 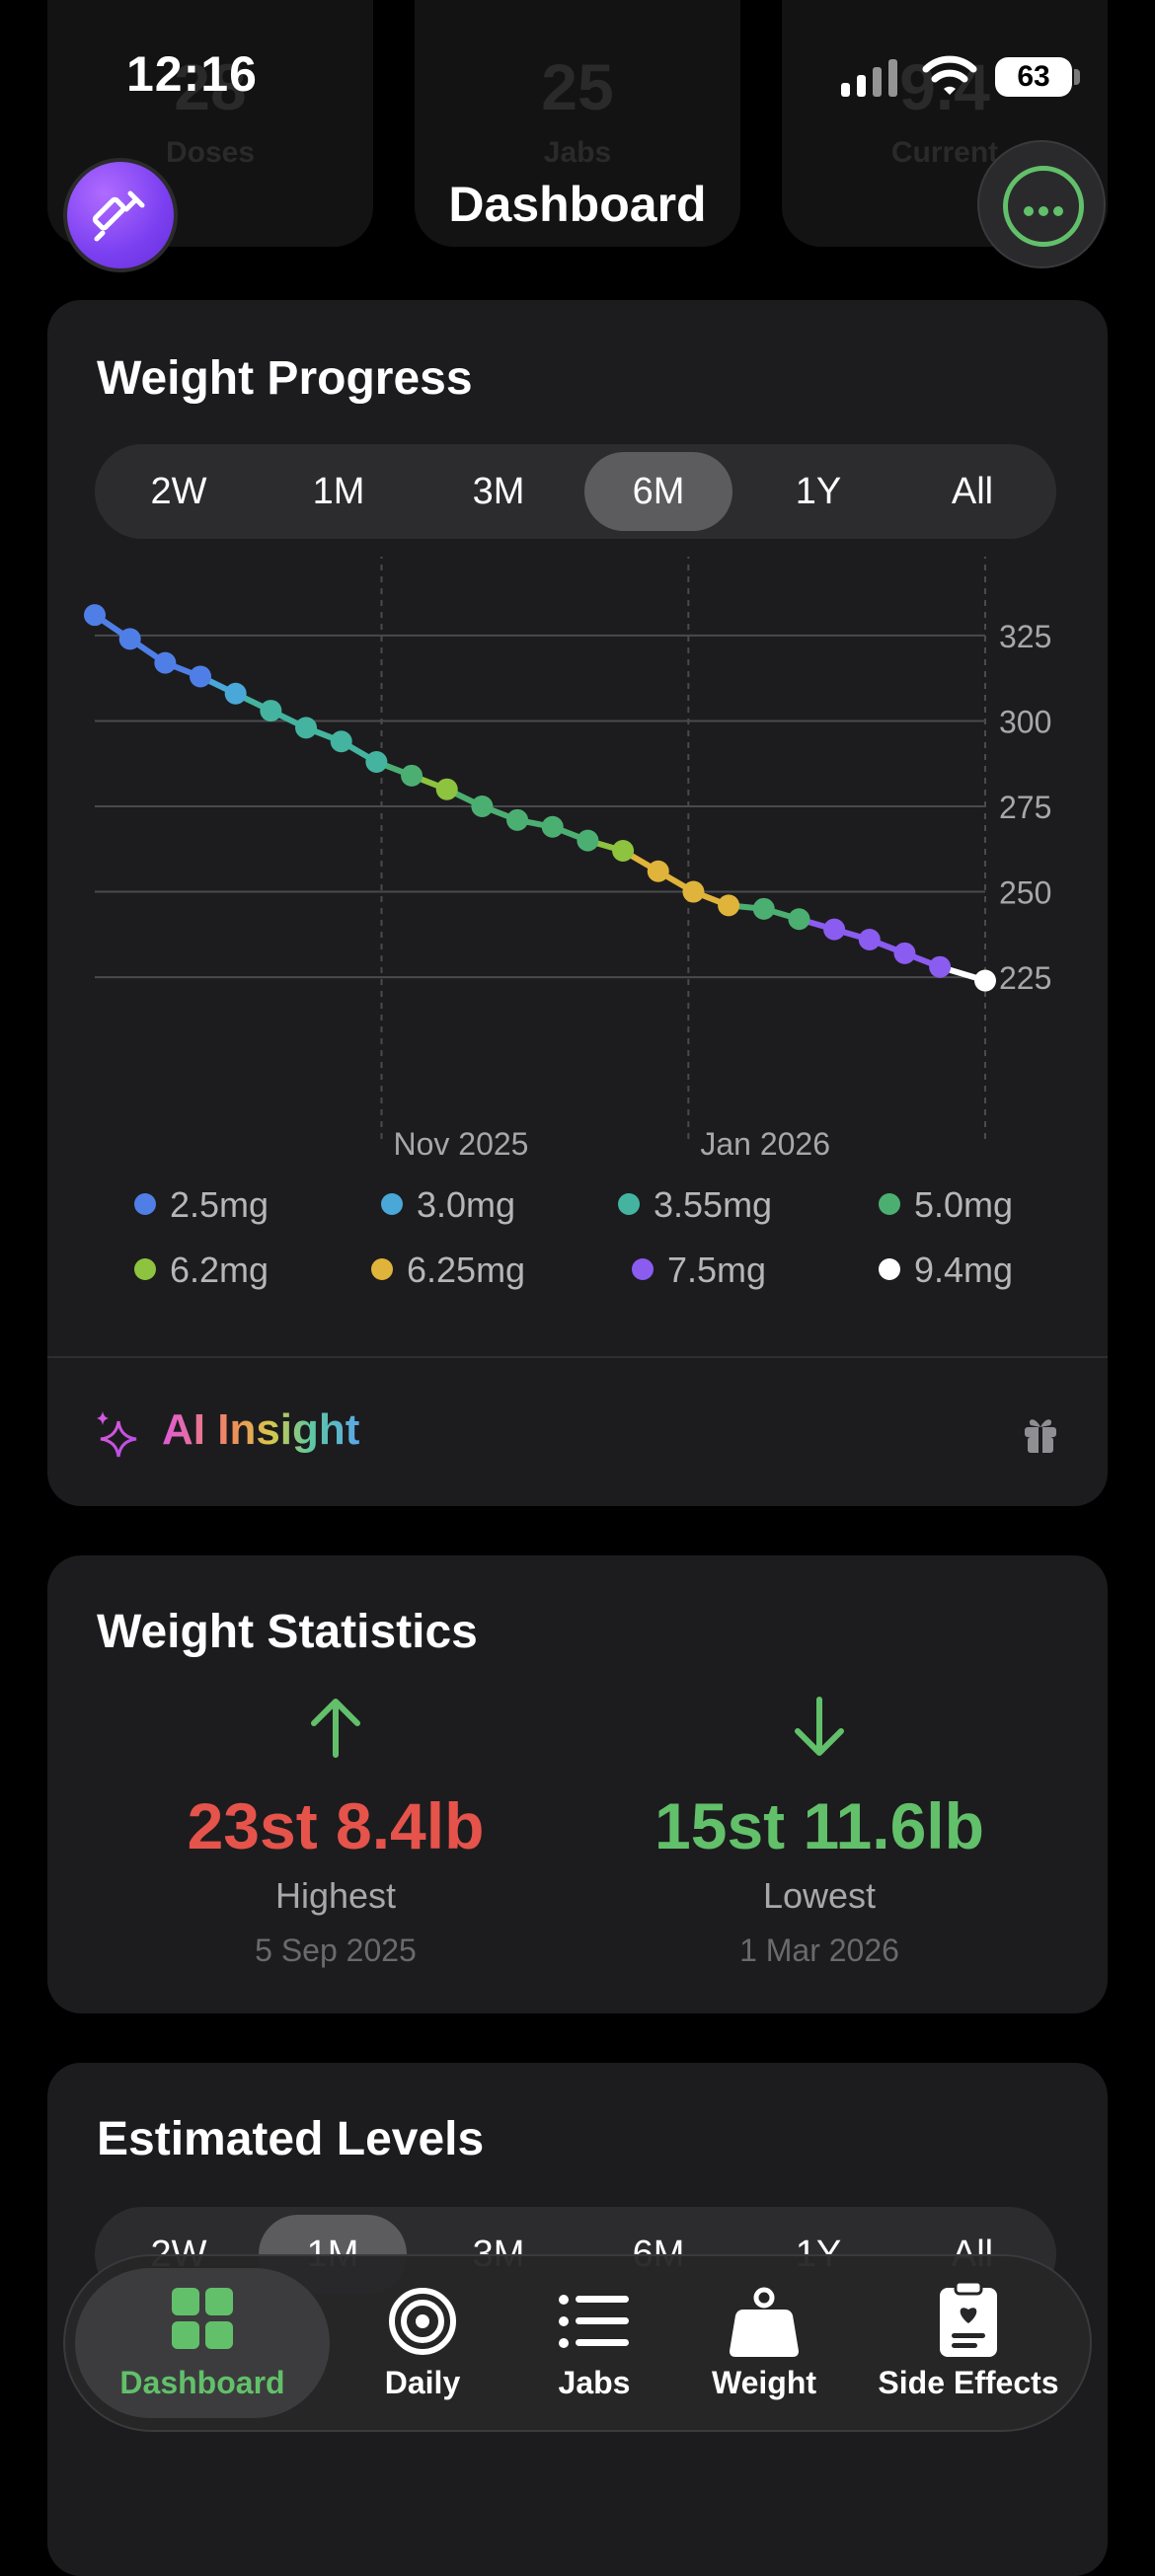 What do you see at coordinates (336, 1950) in the screenshot?
I see `highest-date: 5 Sep 2025` at bounding box center [336, 1950].